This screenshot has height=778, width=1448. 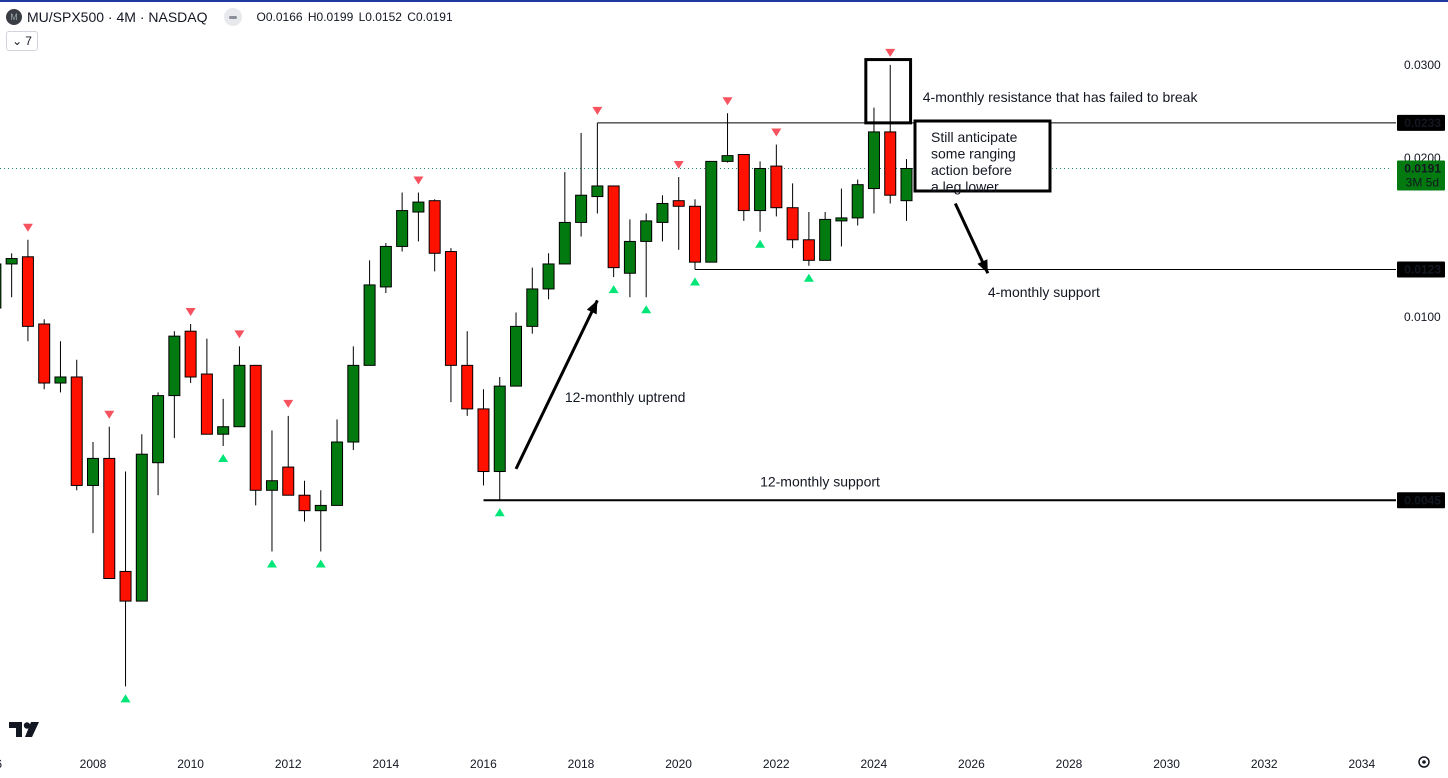 What do you see at coordinates (22, 41) in the screenshot?
I see `indicators-collapse-button: ⌄ 7` at bounding box center [22, 41].